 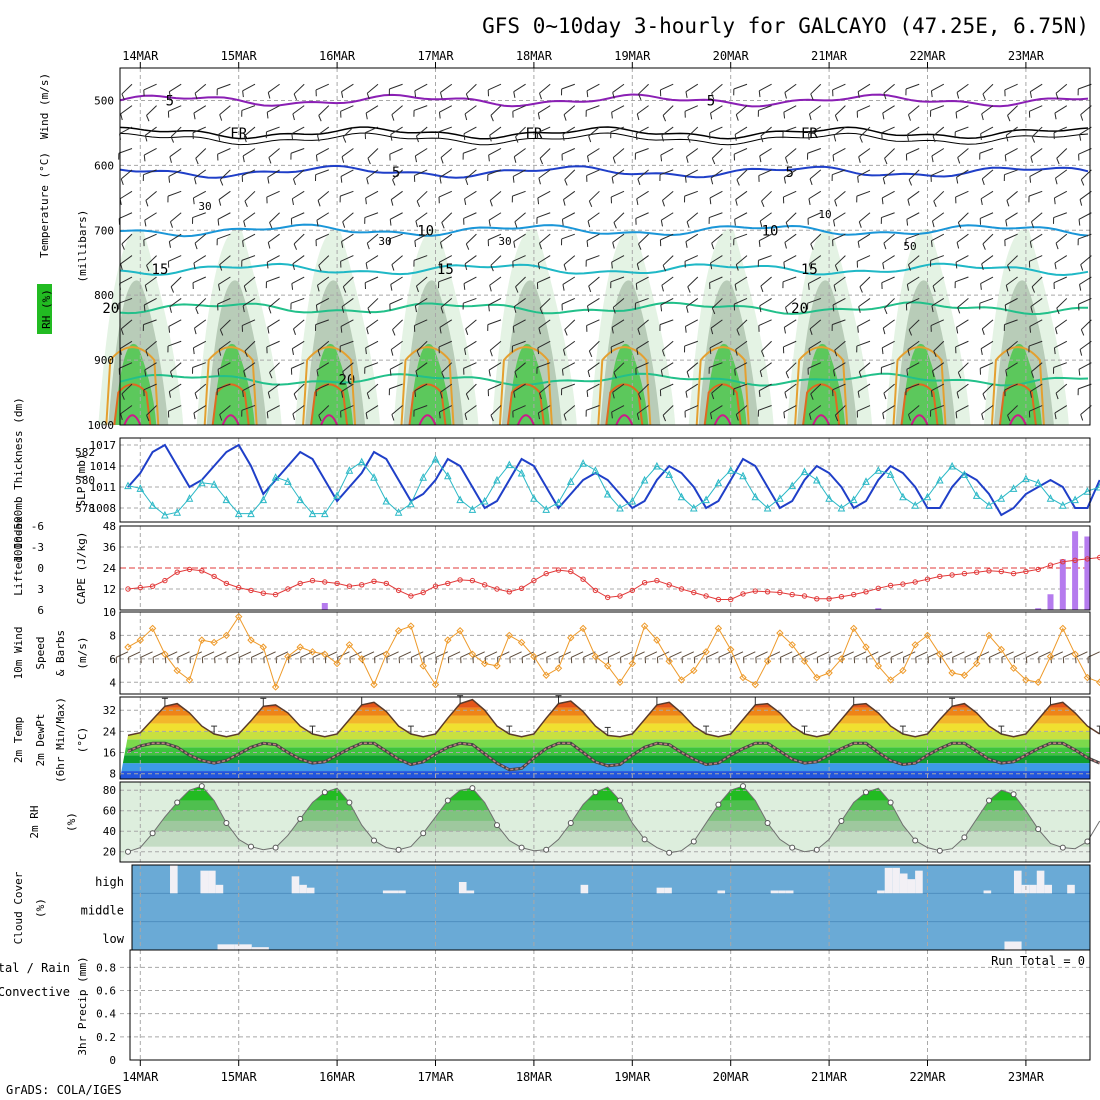 I want to click on rh-label: 50, so click(x=909, y=246).